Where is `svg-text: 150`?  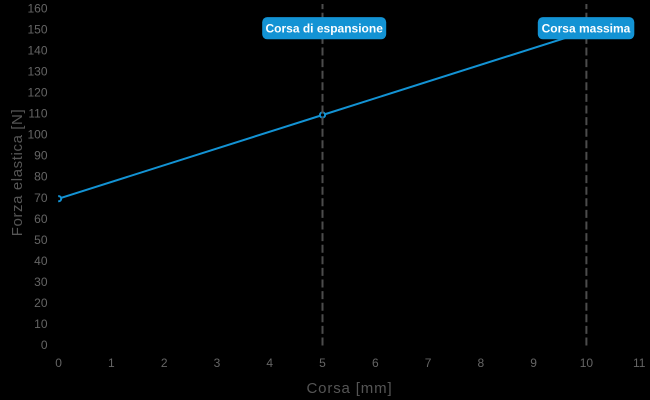
svg-text: 150 is located at coordinates (37, 30).